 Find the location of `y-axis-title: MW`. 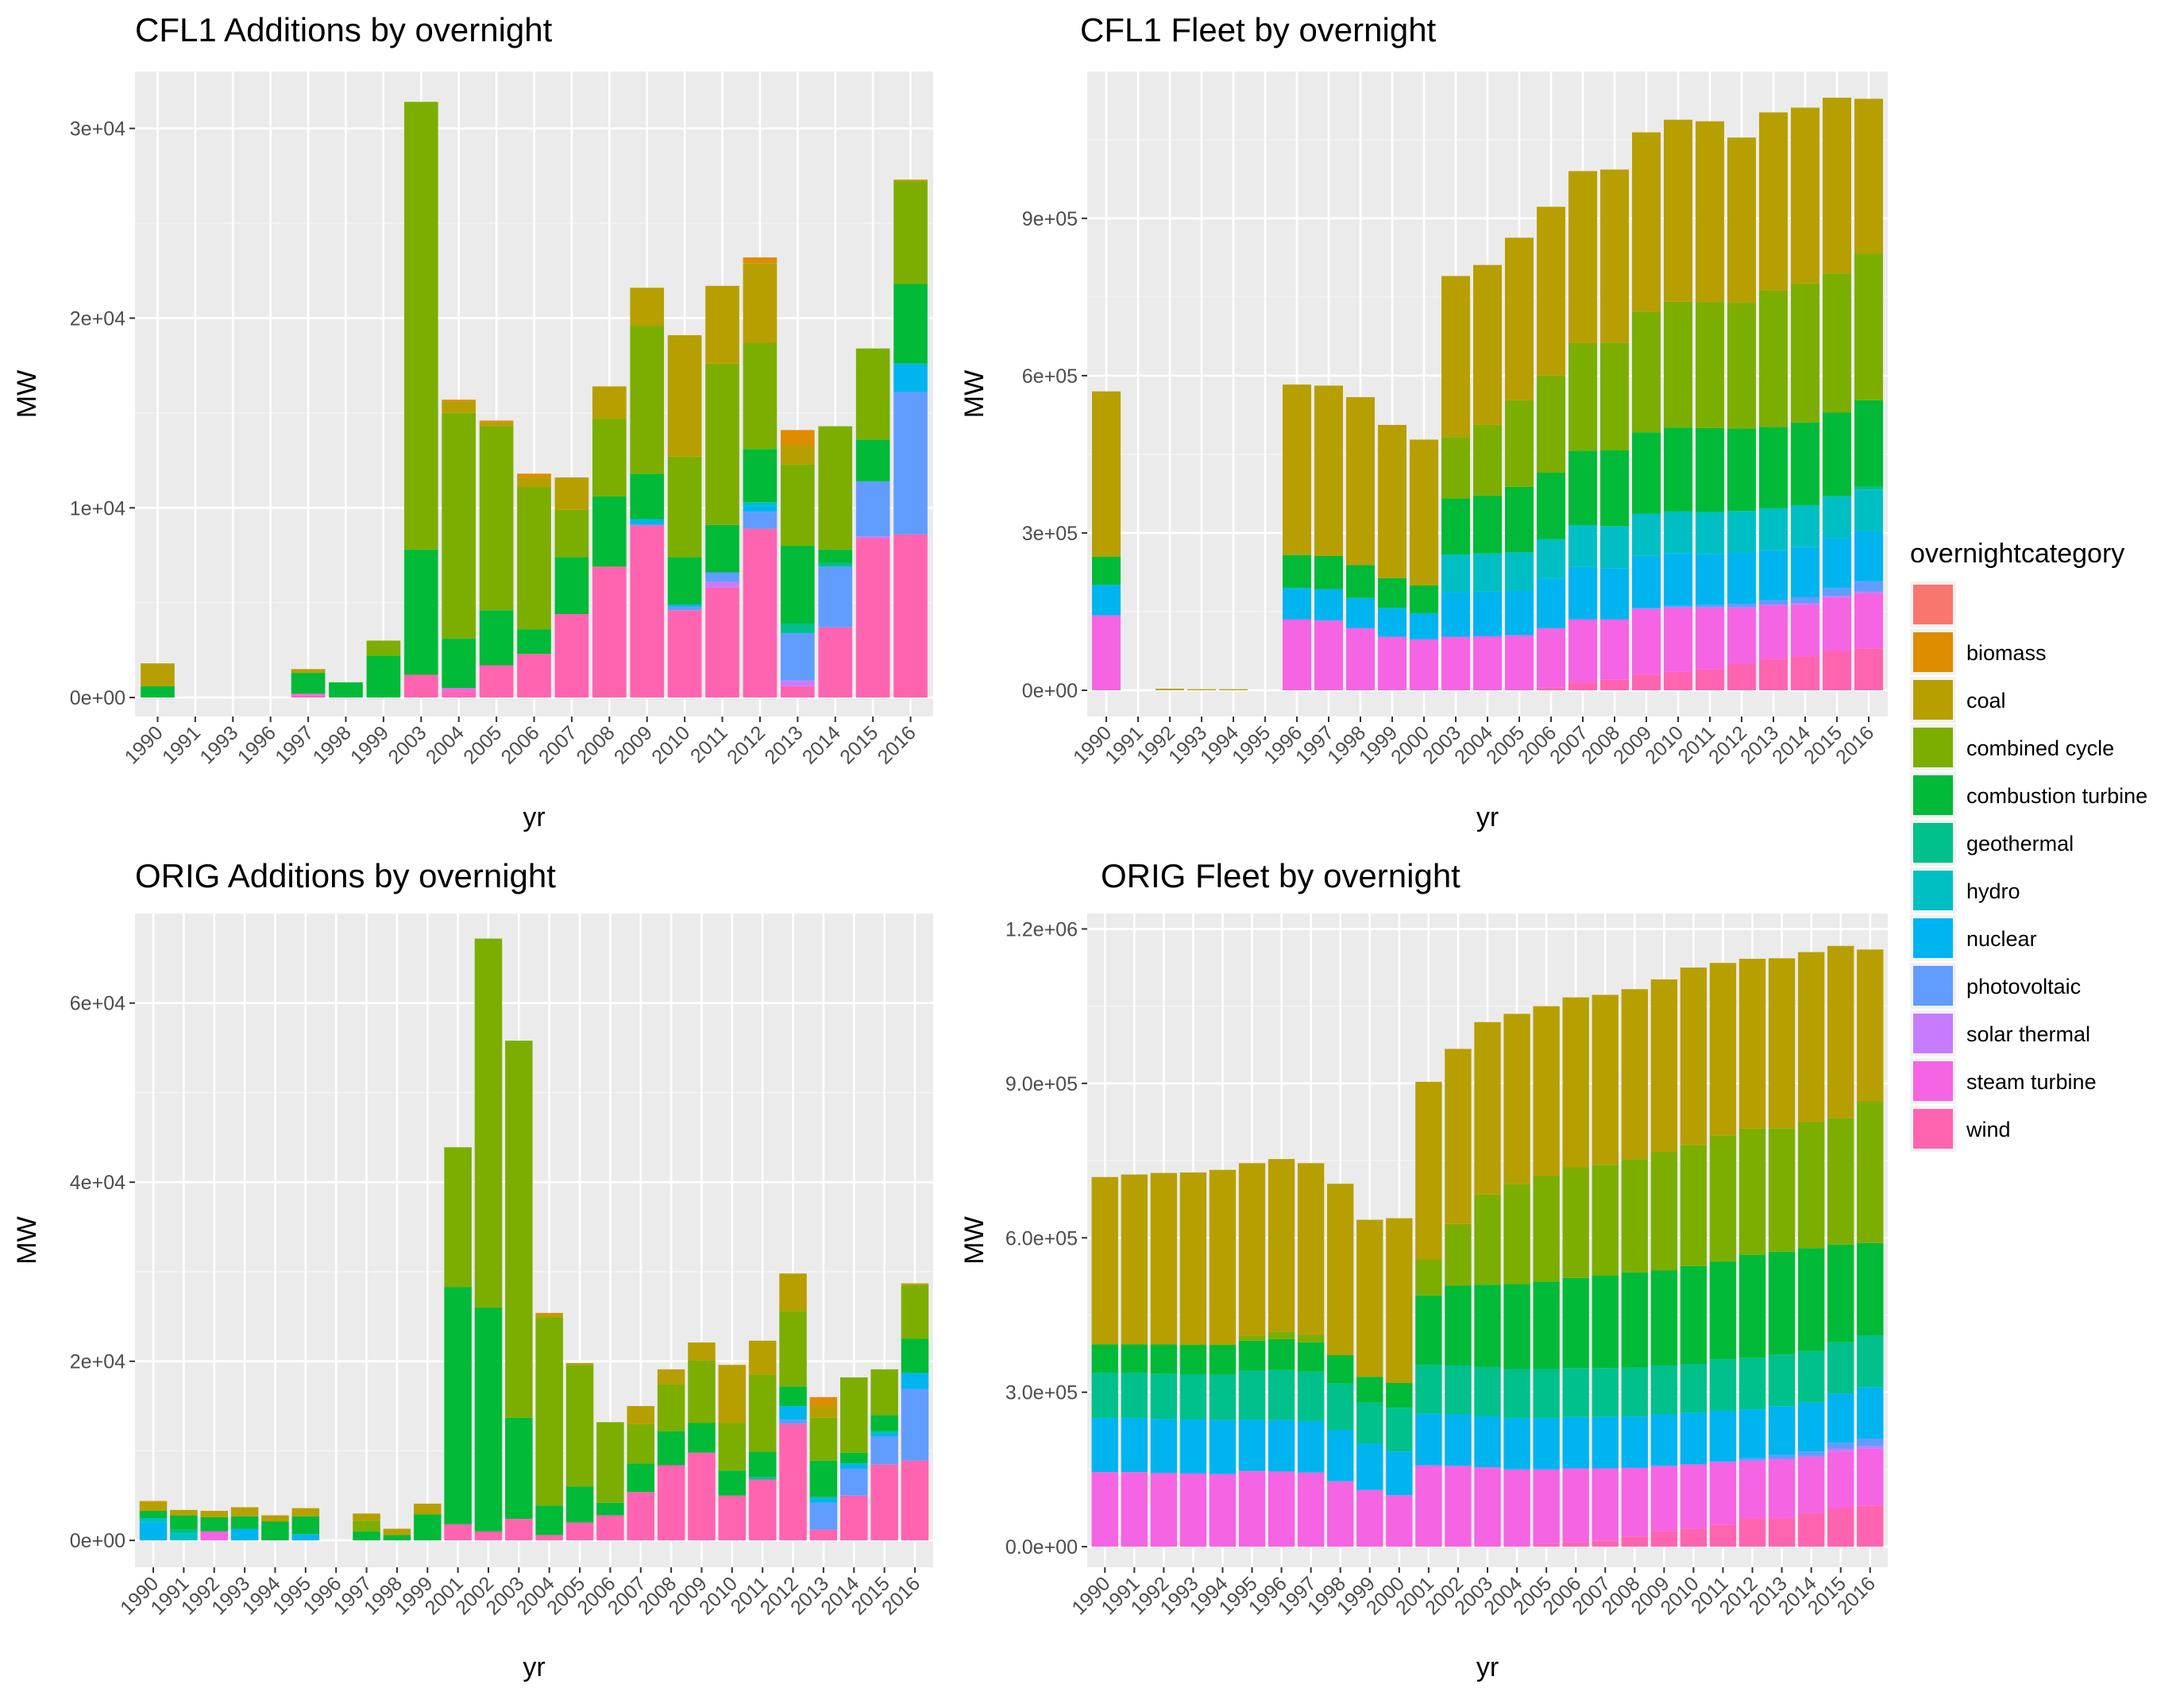

y-axis-title: MW is located at coordinates (27, 394).